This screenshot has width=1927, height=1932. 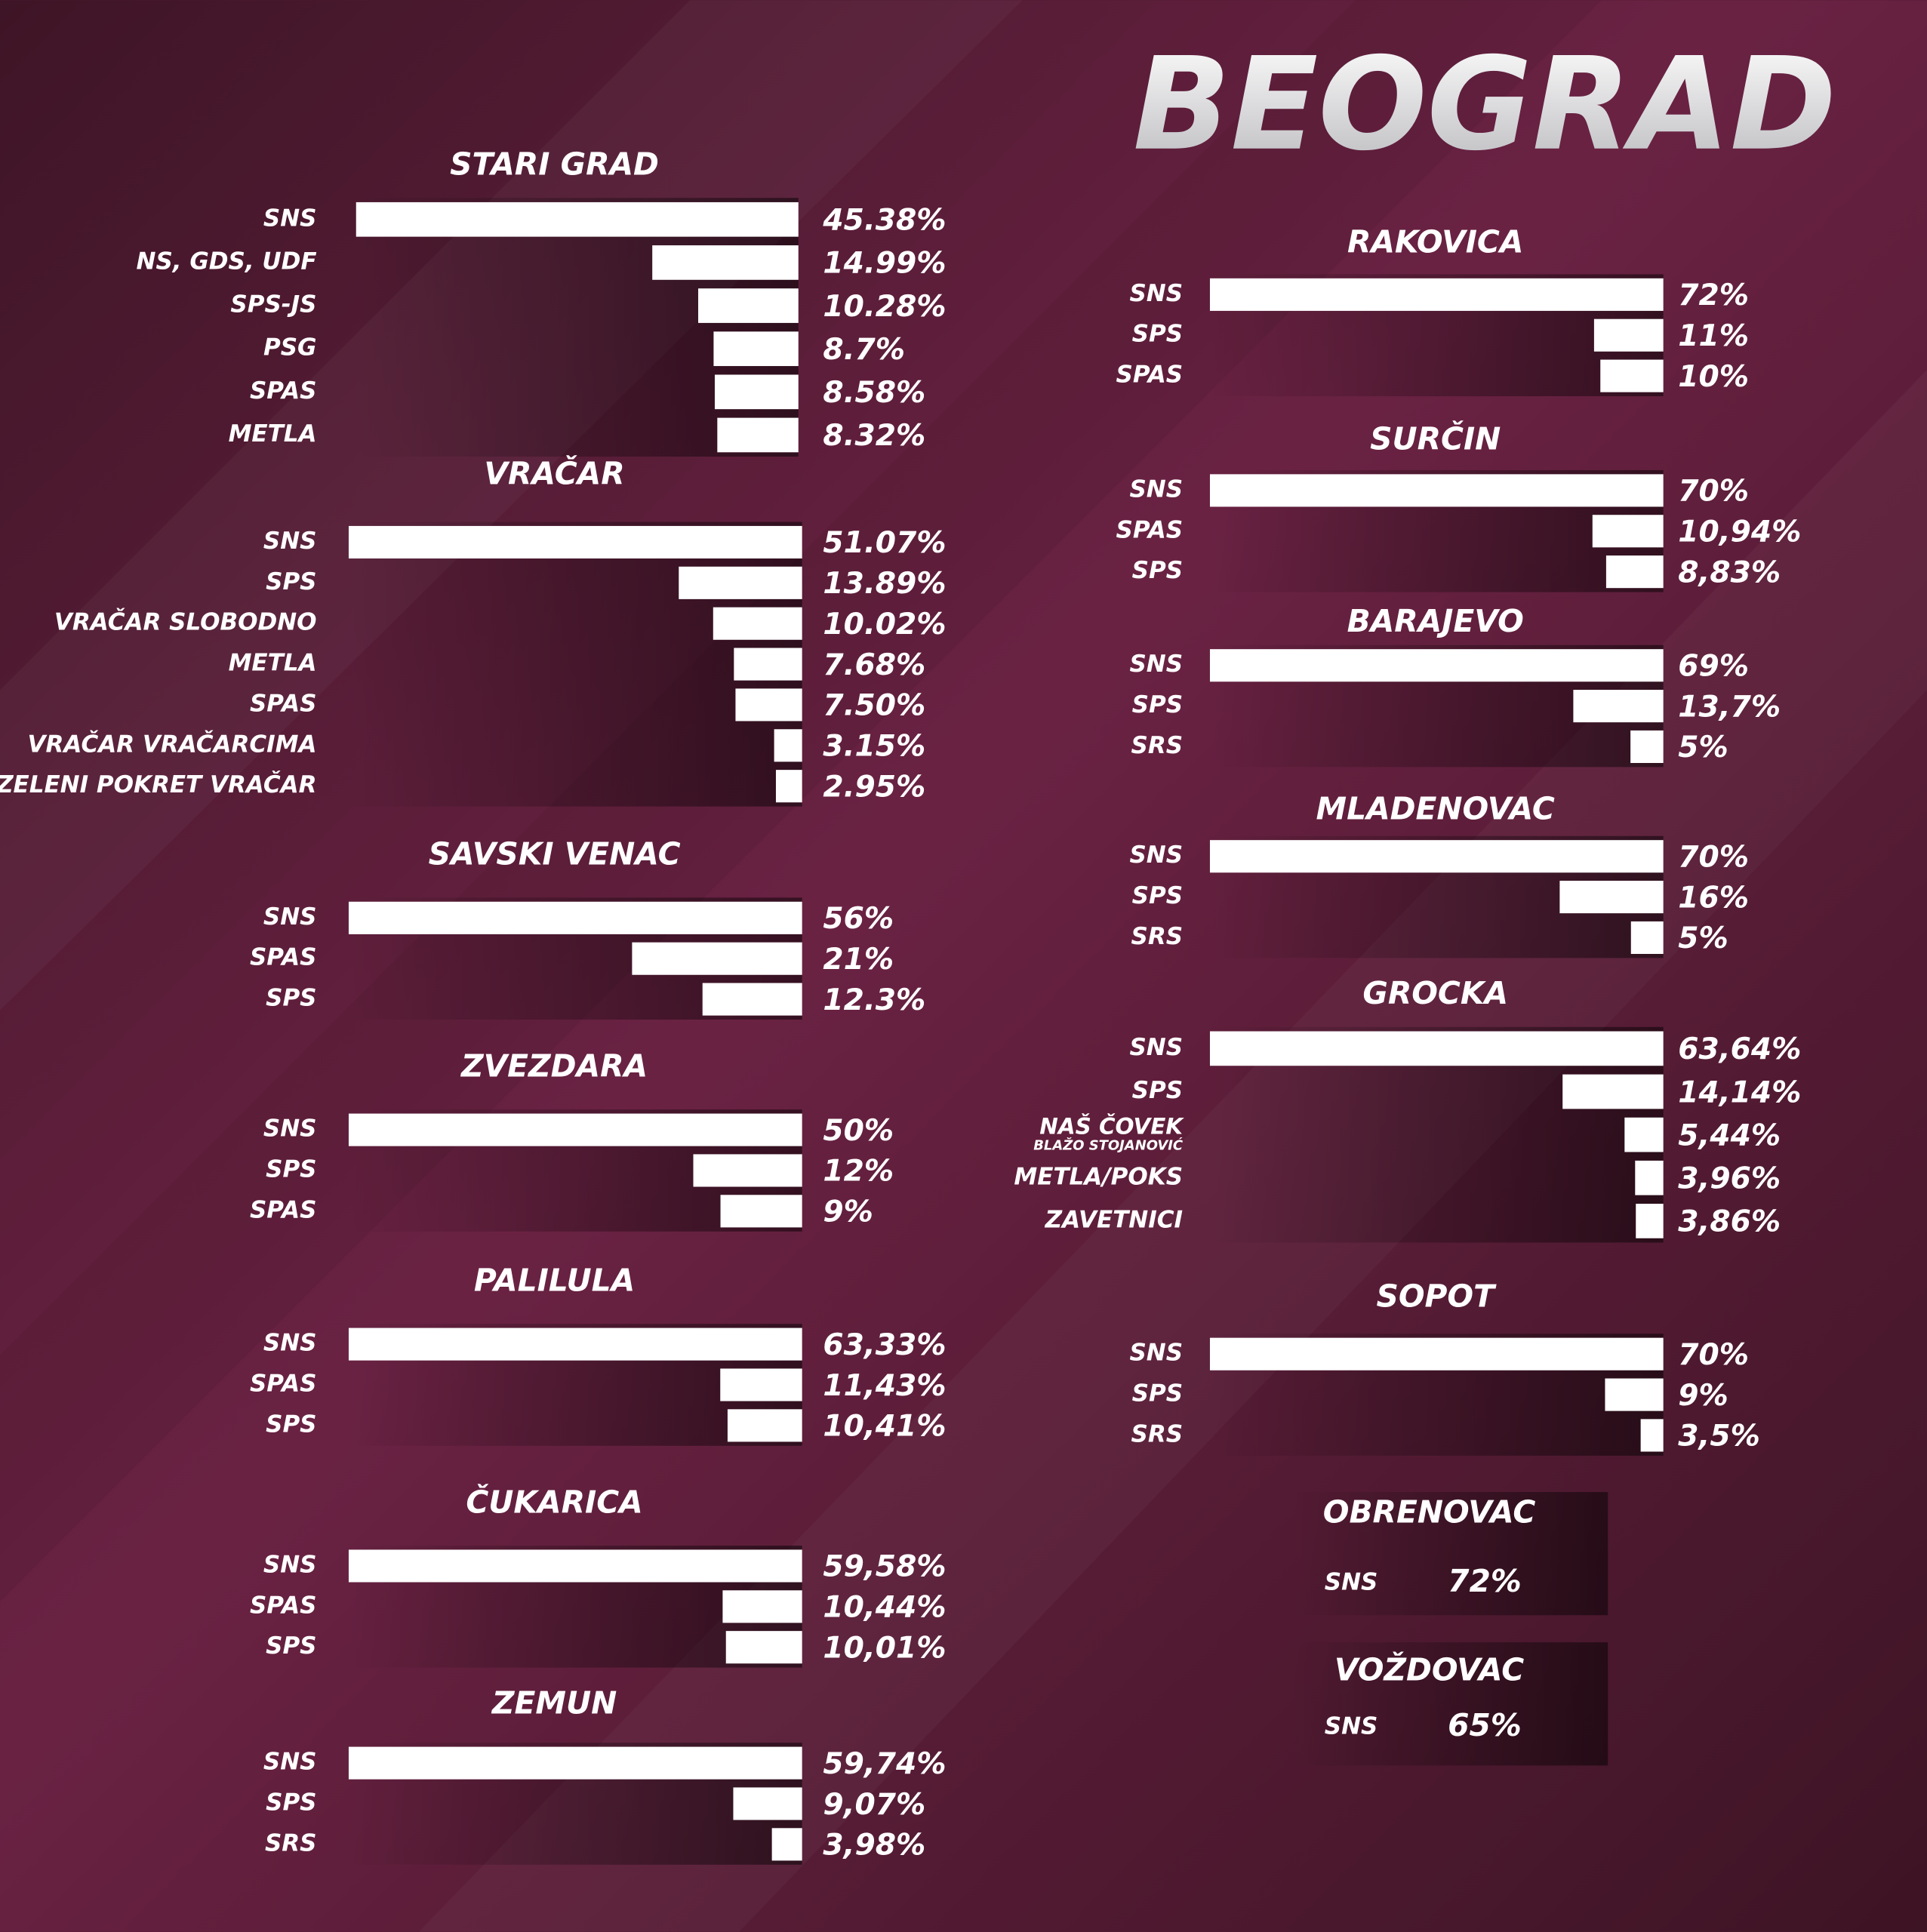 What do you see at coordinates (874, 787) in the screenshot?
I see `value-label: 2.95%` at bounding box center [874, 787].